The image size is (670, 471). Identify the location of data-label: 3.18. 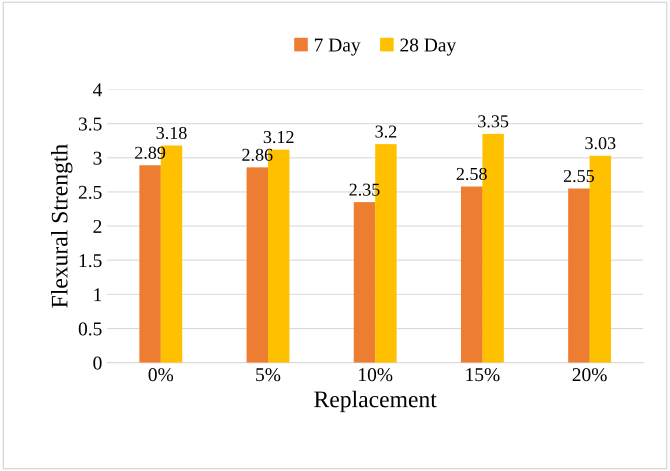
(171, 133).